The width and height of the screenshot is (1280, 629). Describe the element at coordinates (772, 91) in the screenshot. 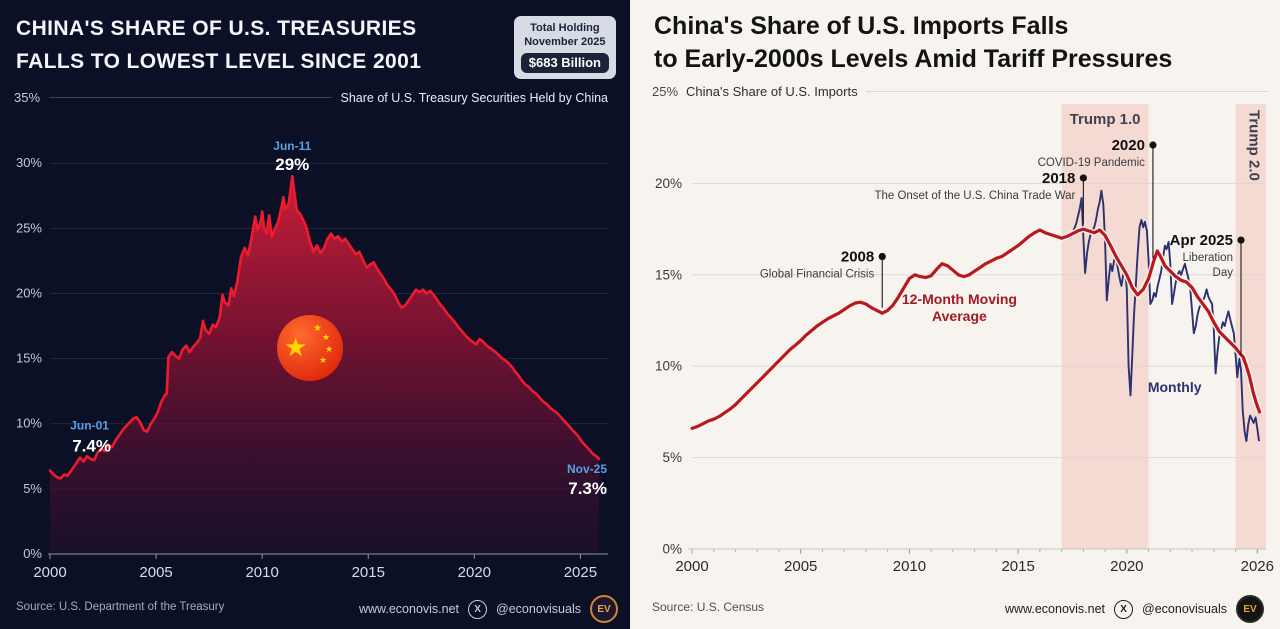

I see `right-chart-subtitle: China's Share of U.S. Imports` at that location.